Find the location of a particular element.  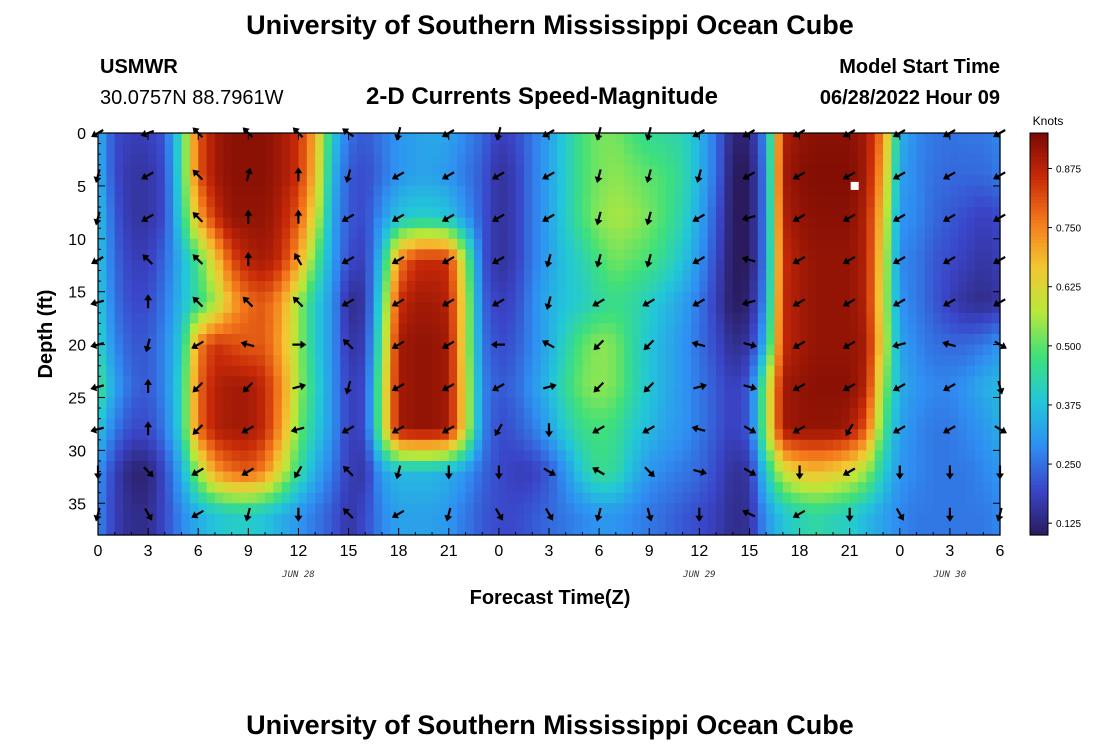

y-tick-label: 30 is located at coordinates (77, 451).